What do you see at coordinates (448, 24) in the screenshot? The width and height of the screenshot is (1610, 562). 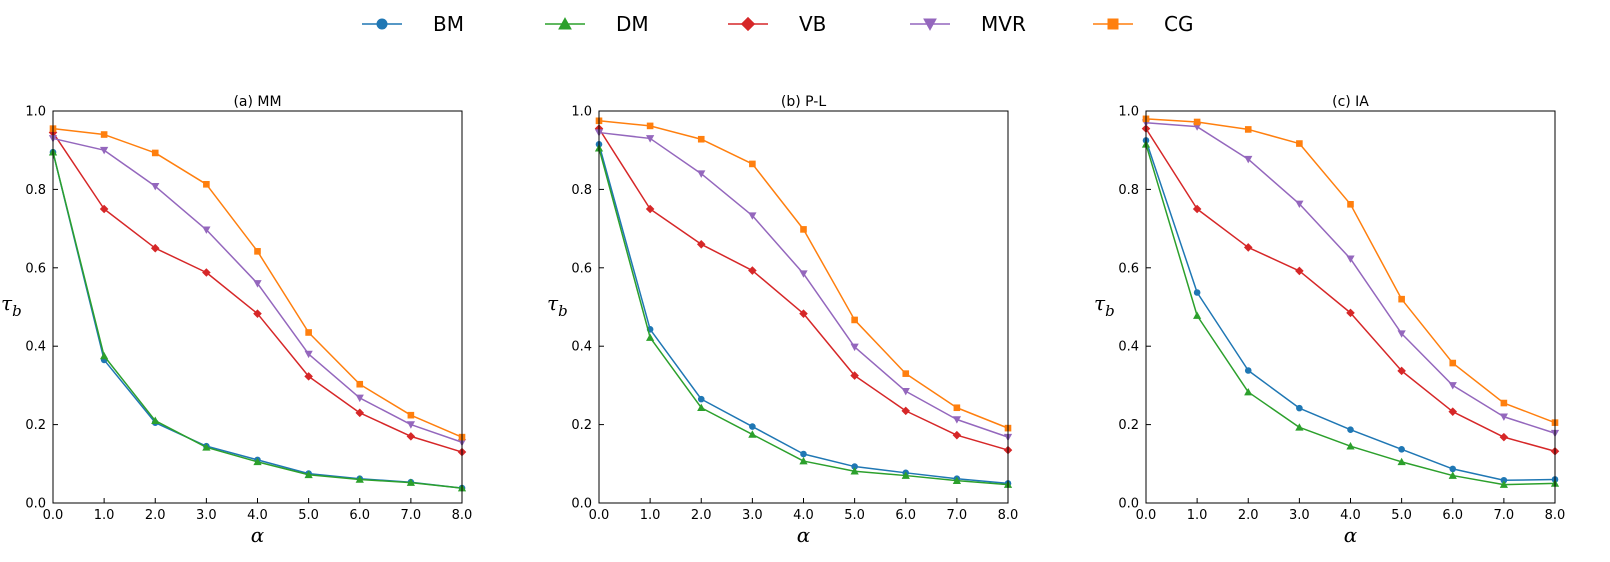 I see `legend-label-bm: BM` at bounding box center [448, 24].